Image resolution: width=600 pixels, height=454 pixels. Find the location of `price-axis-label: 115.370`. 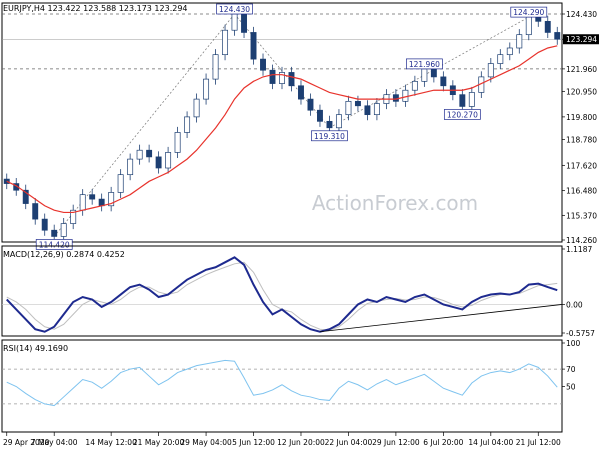

price-axis-label: 115.370 is located at coordinates (581, 215).